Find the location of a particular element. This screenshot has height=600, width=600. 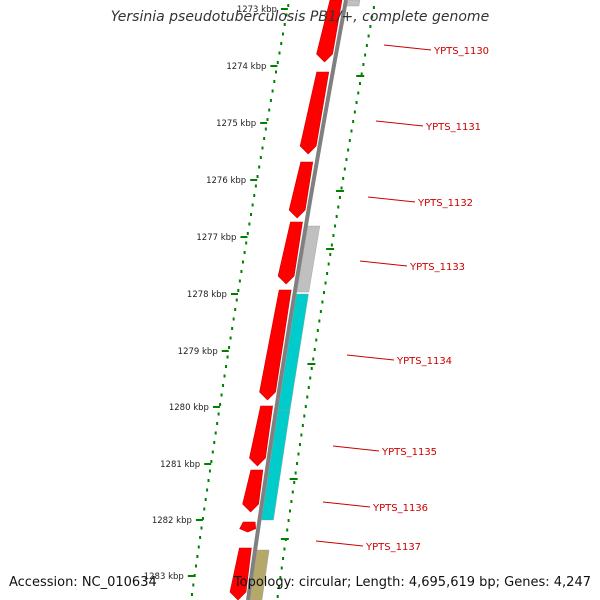

gene-label: YPTS_1136 is located at coordinates (400, 508).